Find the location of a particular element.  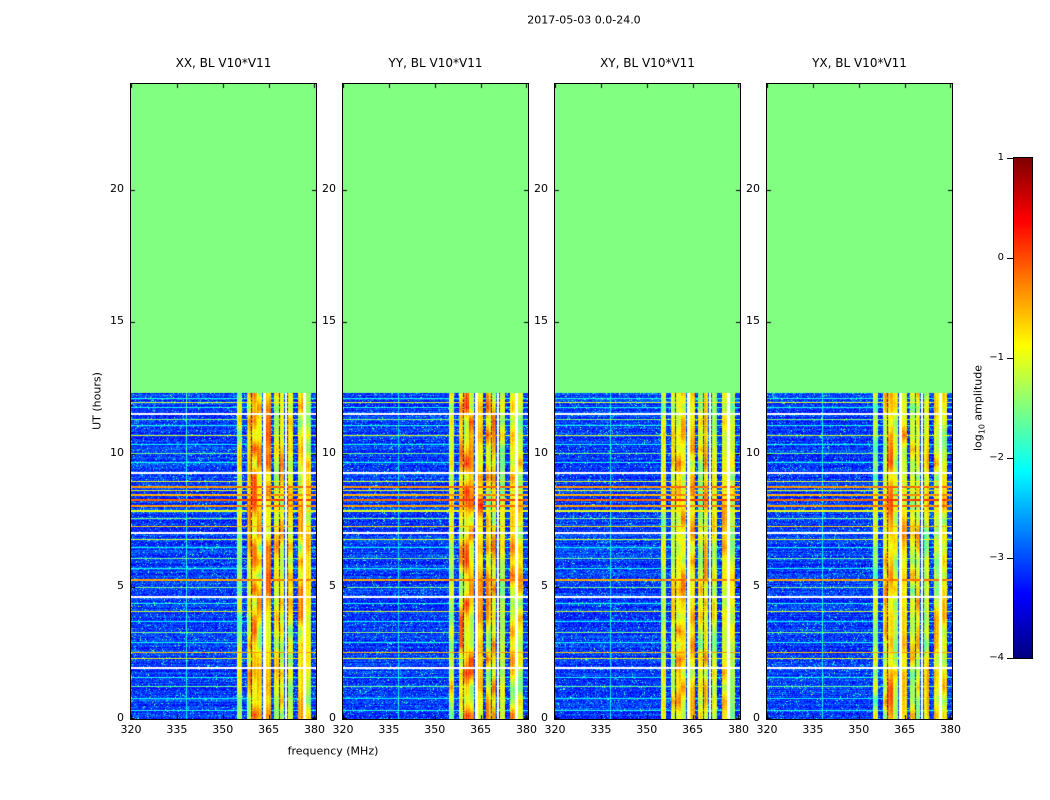

panel-yy is located at coordinates (435, 401).